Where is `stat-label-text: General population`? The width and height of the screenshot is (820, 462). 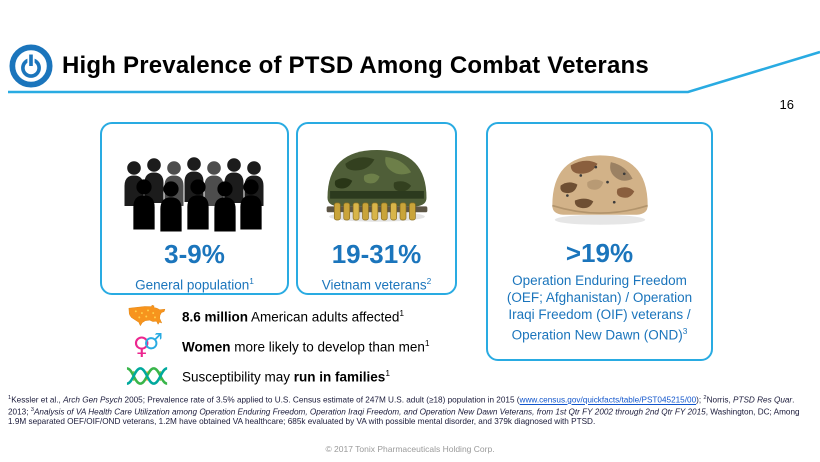
stat-label-text: General population is located at coordinates (192, 284).